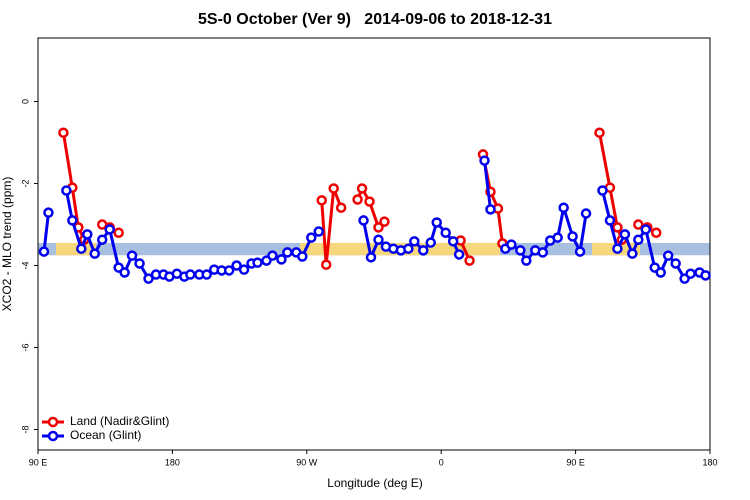 The width and height of the screenshot is (750, 500). What do you see at coordinates (25, 101) in the screenshot?
I see `y-tick-label: 0` at bounding box center [25, 101].